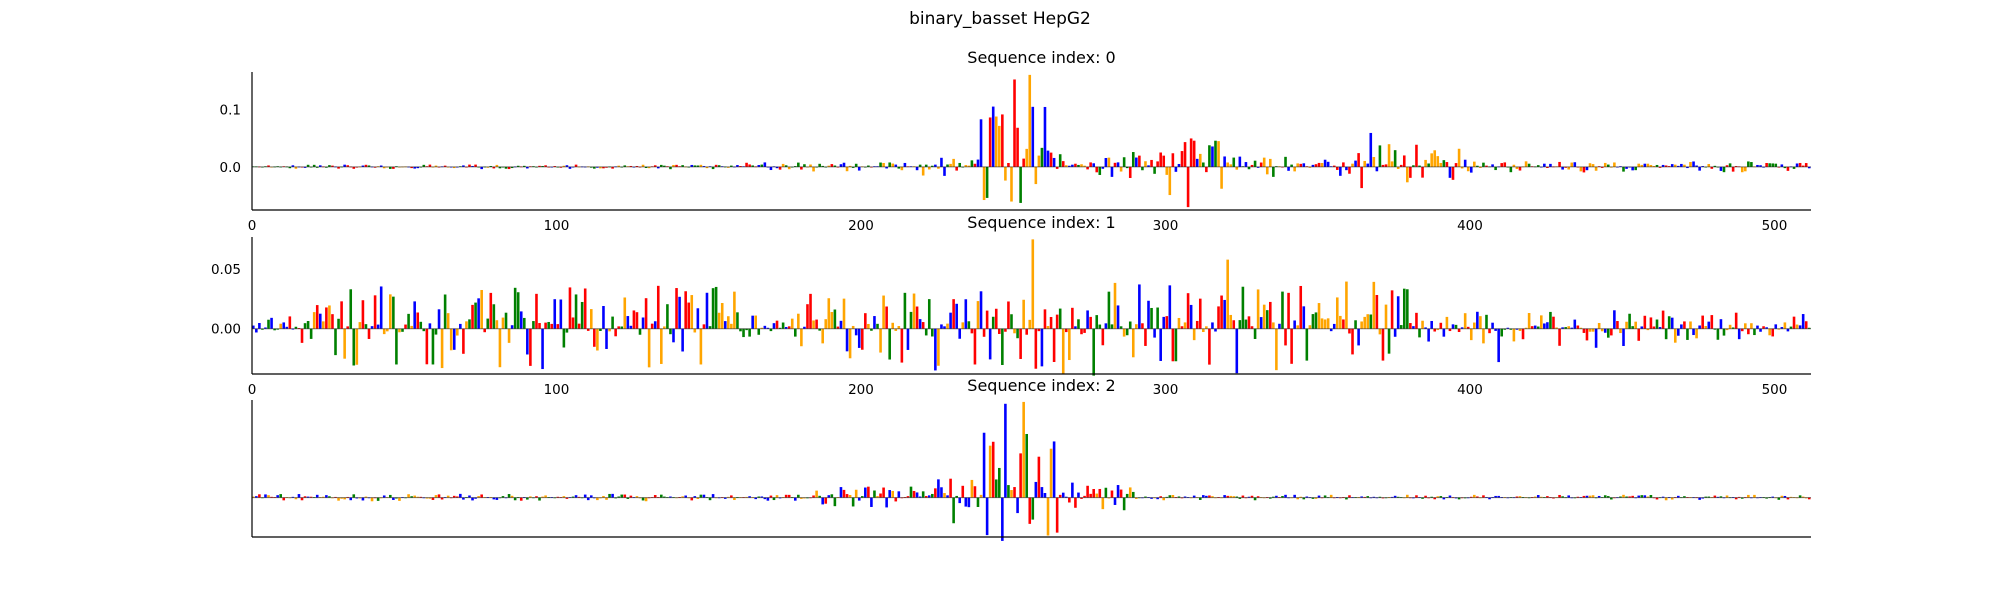 The height and width of the screenshot is (604, 2000). Describe the element at coordinates (861, 390) in the screenshot. I see `x-tick-label: 200` at that location.